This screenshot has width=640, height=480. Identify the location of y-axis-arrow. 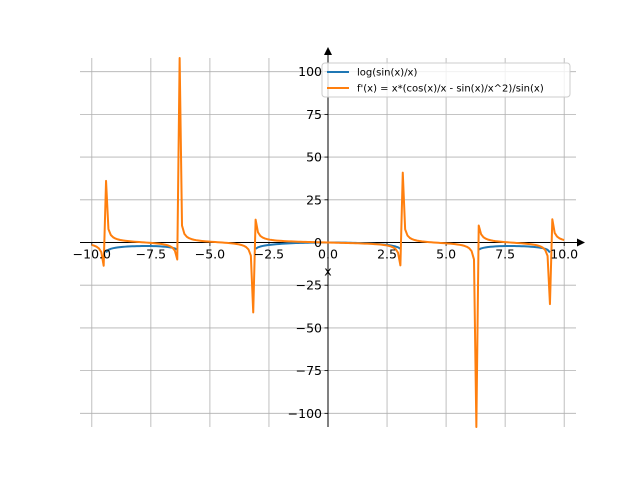
(328, 51).